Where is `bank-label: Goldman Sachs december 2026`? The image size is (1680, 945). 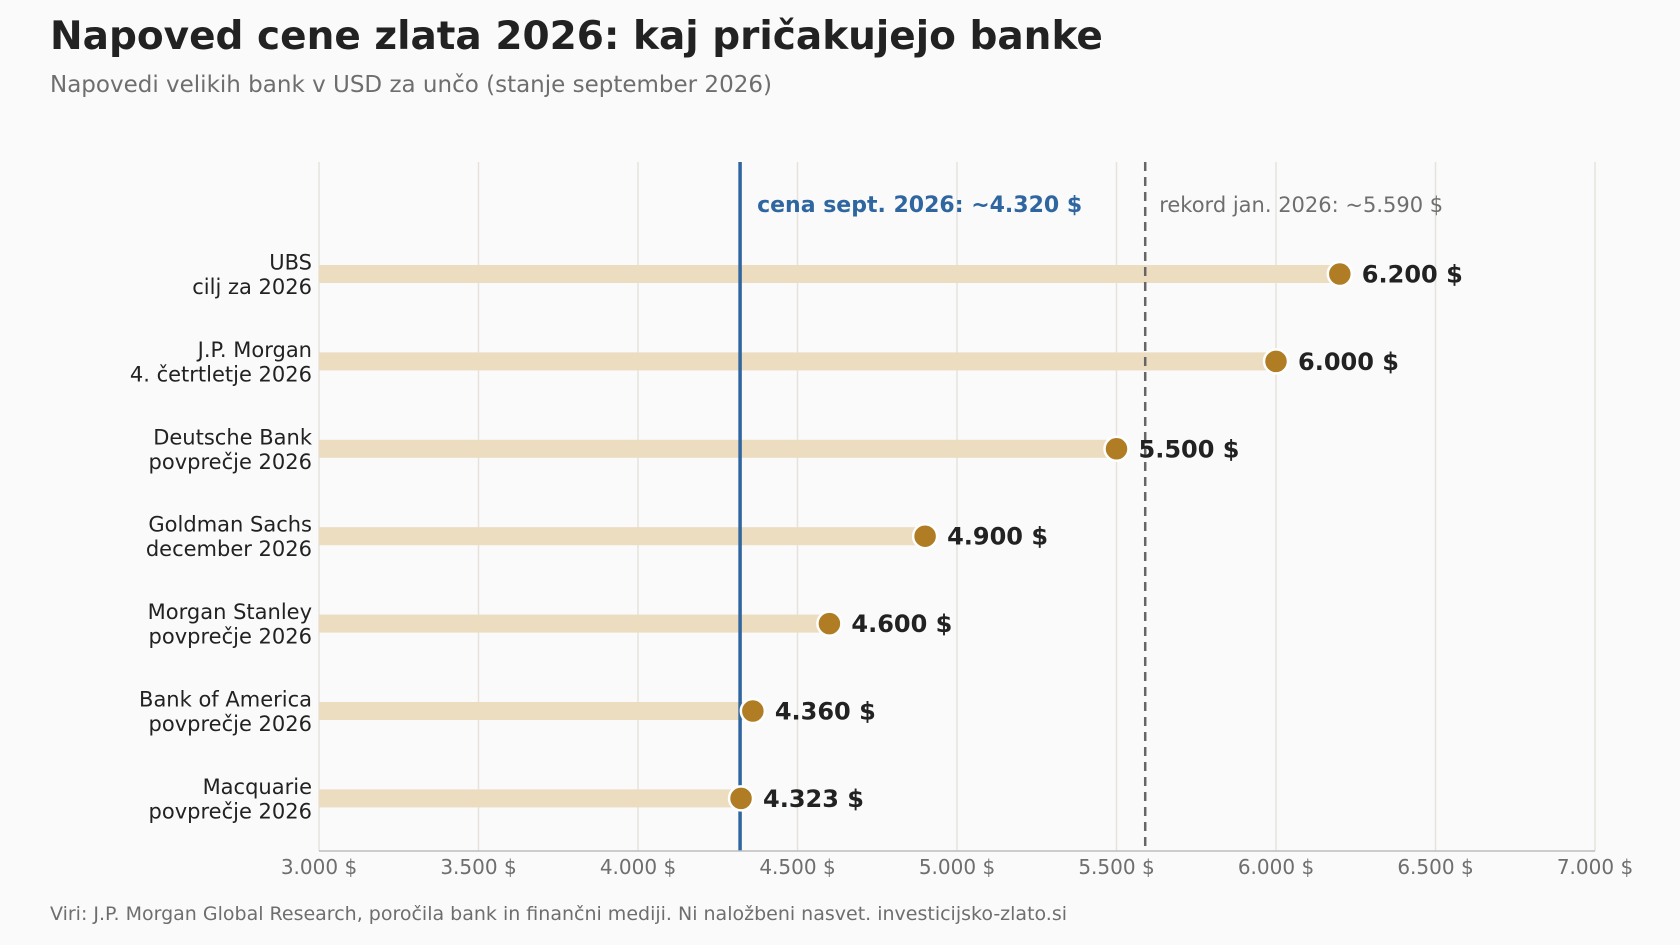 bank-label: Goldman Sachs december 2026 is located at coordinates (229, 537).